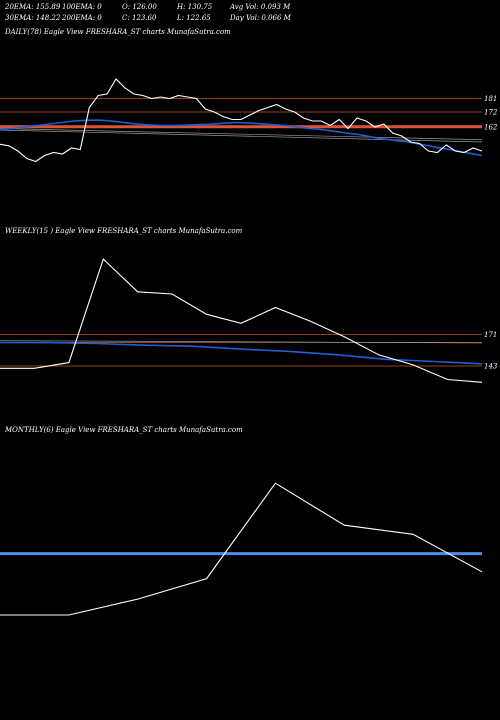  What do you see at coordinates (195, 7) in the screenshot?
I see `high-readout: H: 130.75` at bounding box center [195, 7].